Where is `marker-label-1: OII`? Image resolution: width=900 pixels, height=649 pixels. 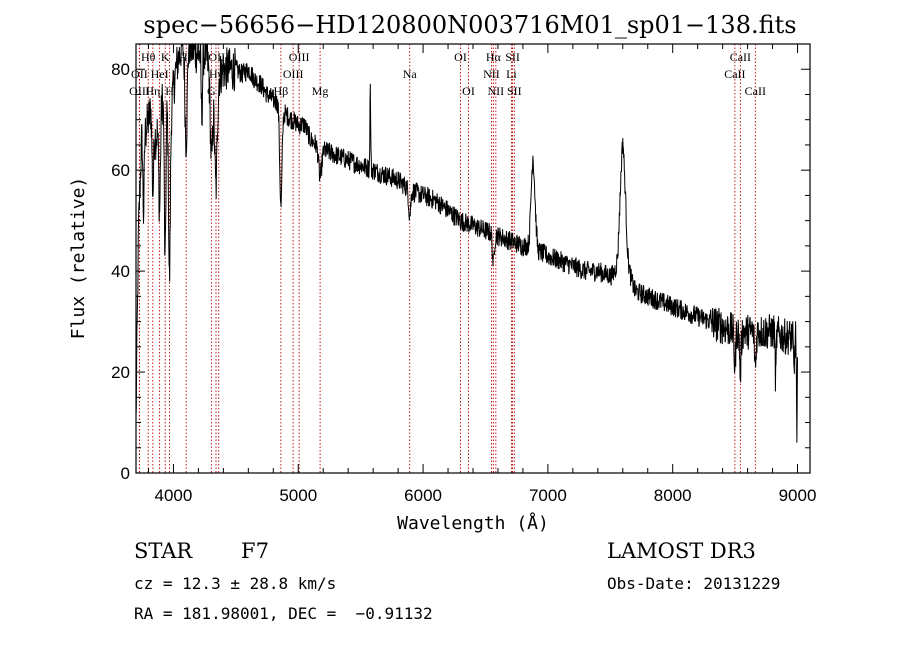
marker-label-1: OII is located at coordinates (139, 74).